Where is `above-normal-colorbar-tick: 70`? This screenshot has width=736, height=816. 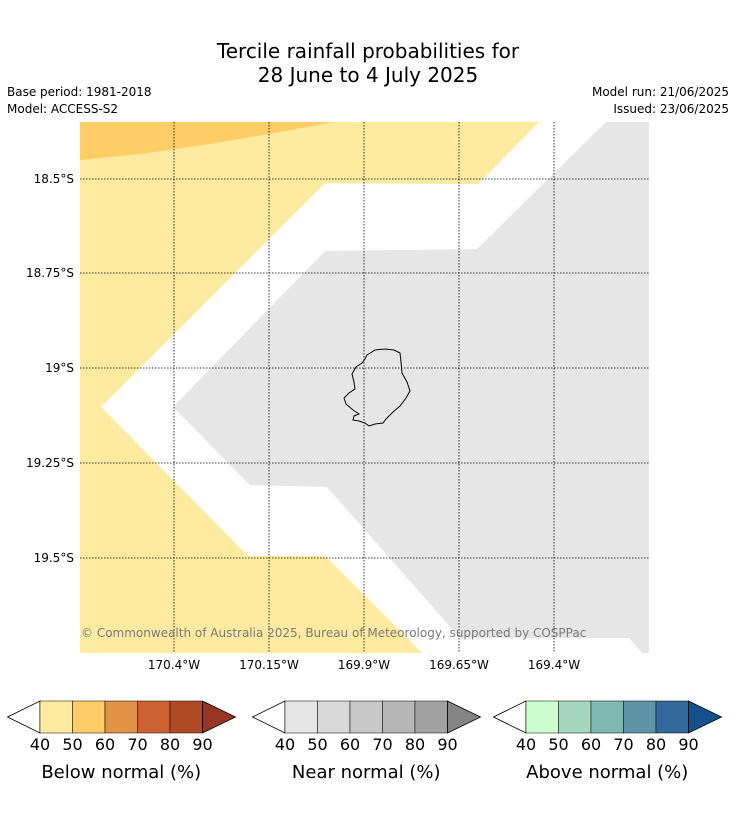
above-normal-colorbar-tick: 70 is located at coordinates (623, 744).